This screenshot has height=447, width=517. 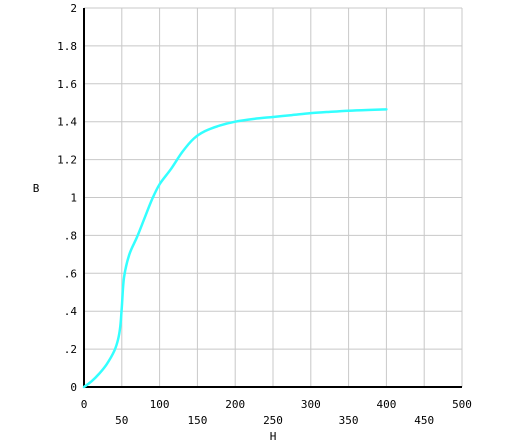 What do you see at coordinates (462, 404) in the screenshot?
I see `x-tick-label: 500` at bounding box center [462, 404].